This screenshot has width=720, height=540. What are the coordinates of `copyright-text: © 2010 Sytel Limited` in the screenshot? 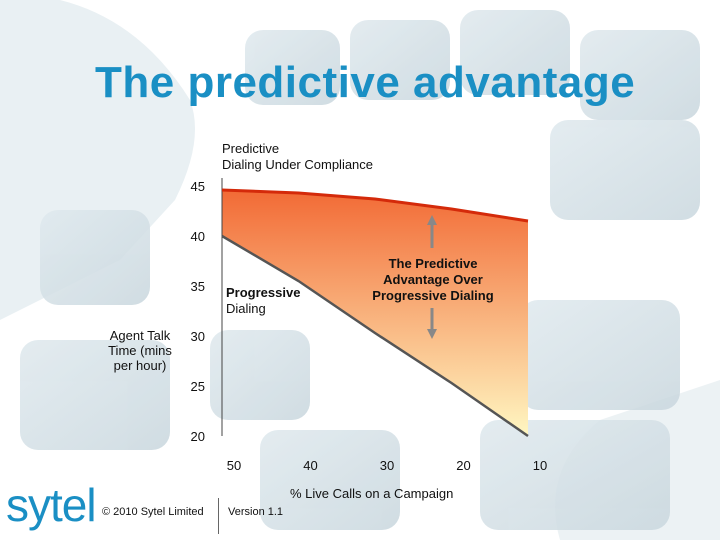 It's located at (153, 512).